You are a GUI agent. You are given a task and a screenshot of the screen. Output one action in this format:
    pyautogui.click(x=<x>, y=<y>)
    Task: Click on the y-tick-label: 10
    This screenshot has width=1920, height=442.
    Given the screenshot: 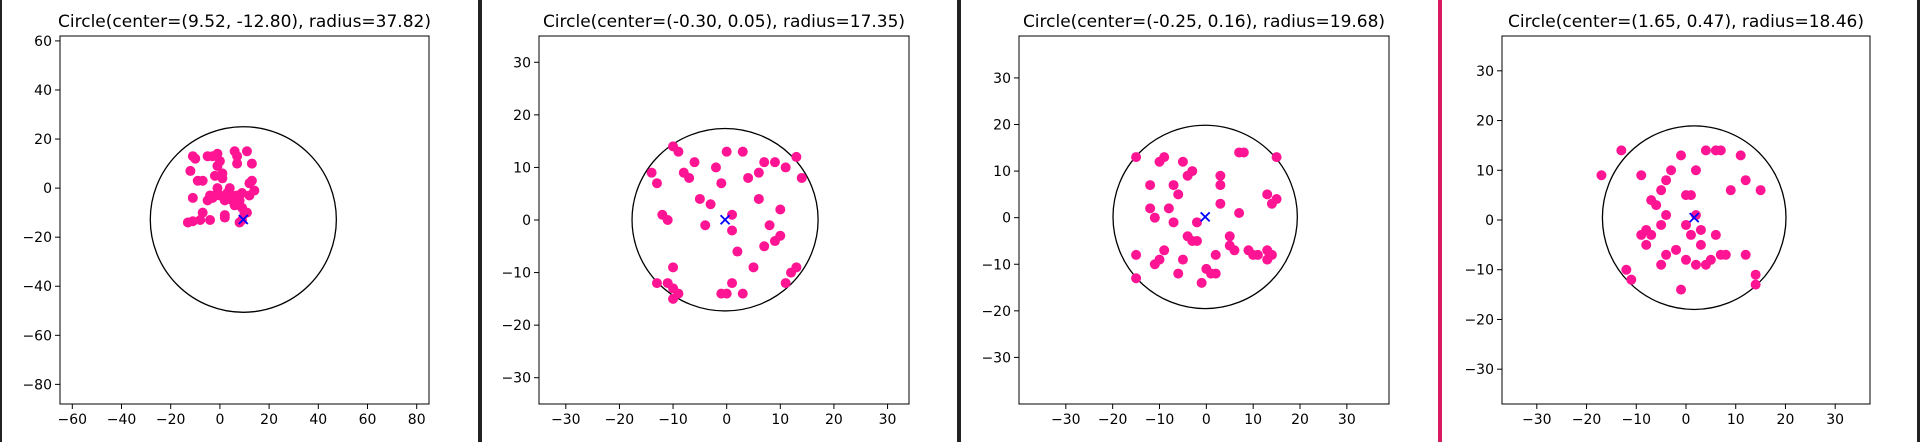 What is the action you would take?
    pyautogui.click(x=1002, y=172)
    